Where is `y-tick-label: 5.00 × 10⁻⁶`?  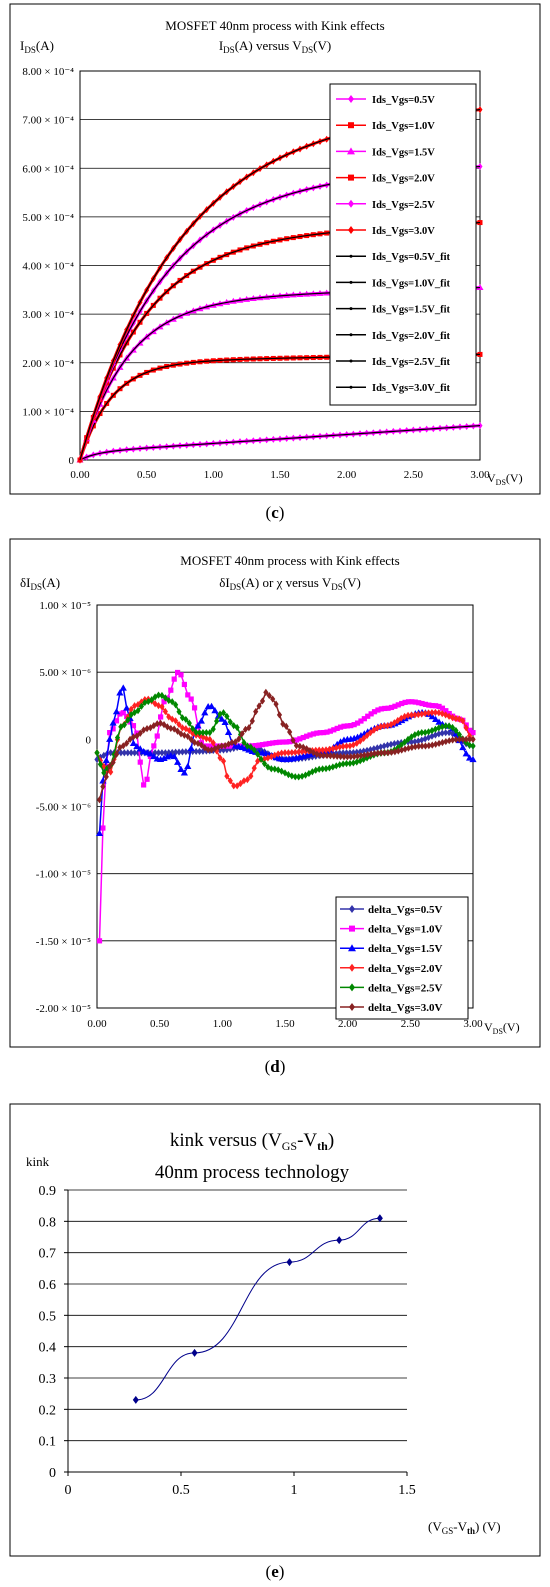 y-tick-label: 5.00 × 10⁻⁶ is located at coordinates (65, 673).